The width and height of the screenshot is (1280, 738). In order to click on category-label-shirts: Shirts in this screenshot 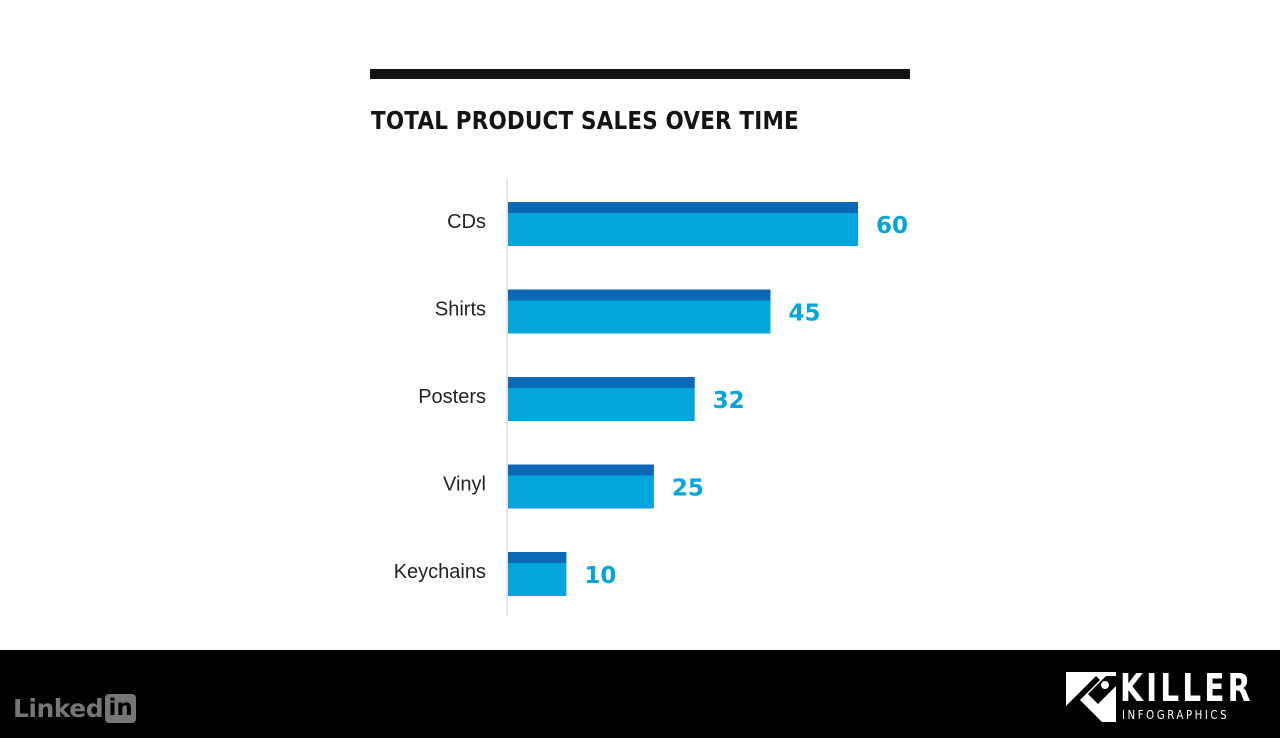, I will do `click(460, 310)`.